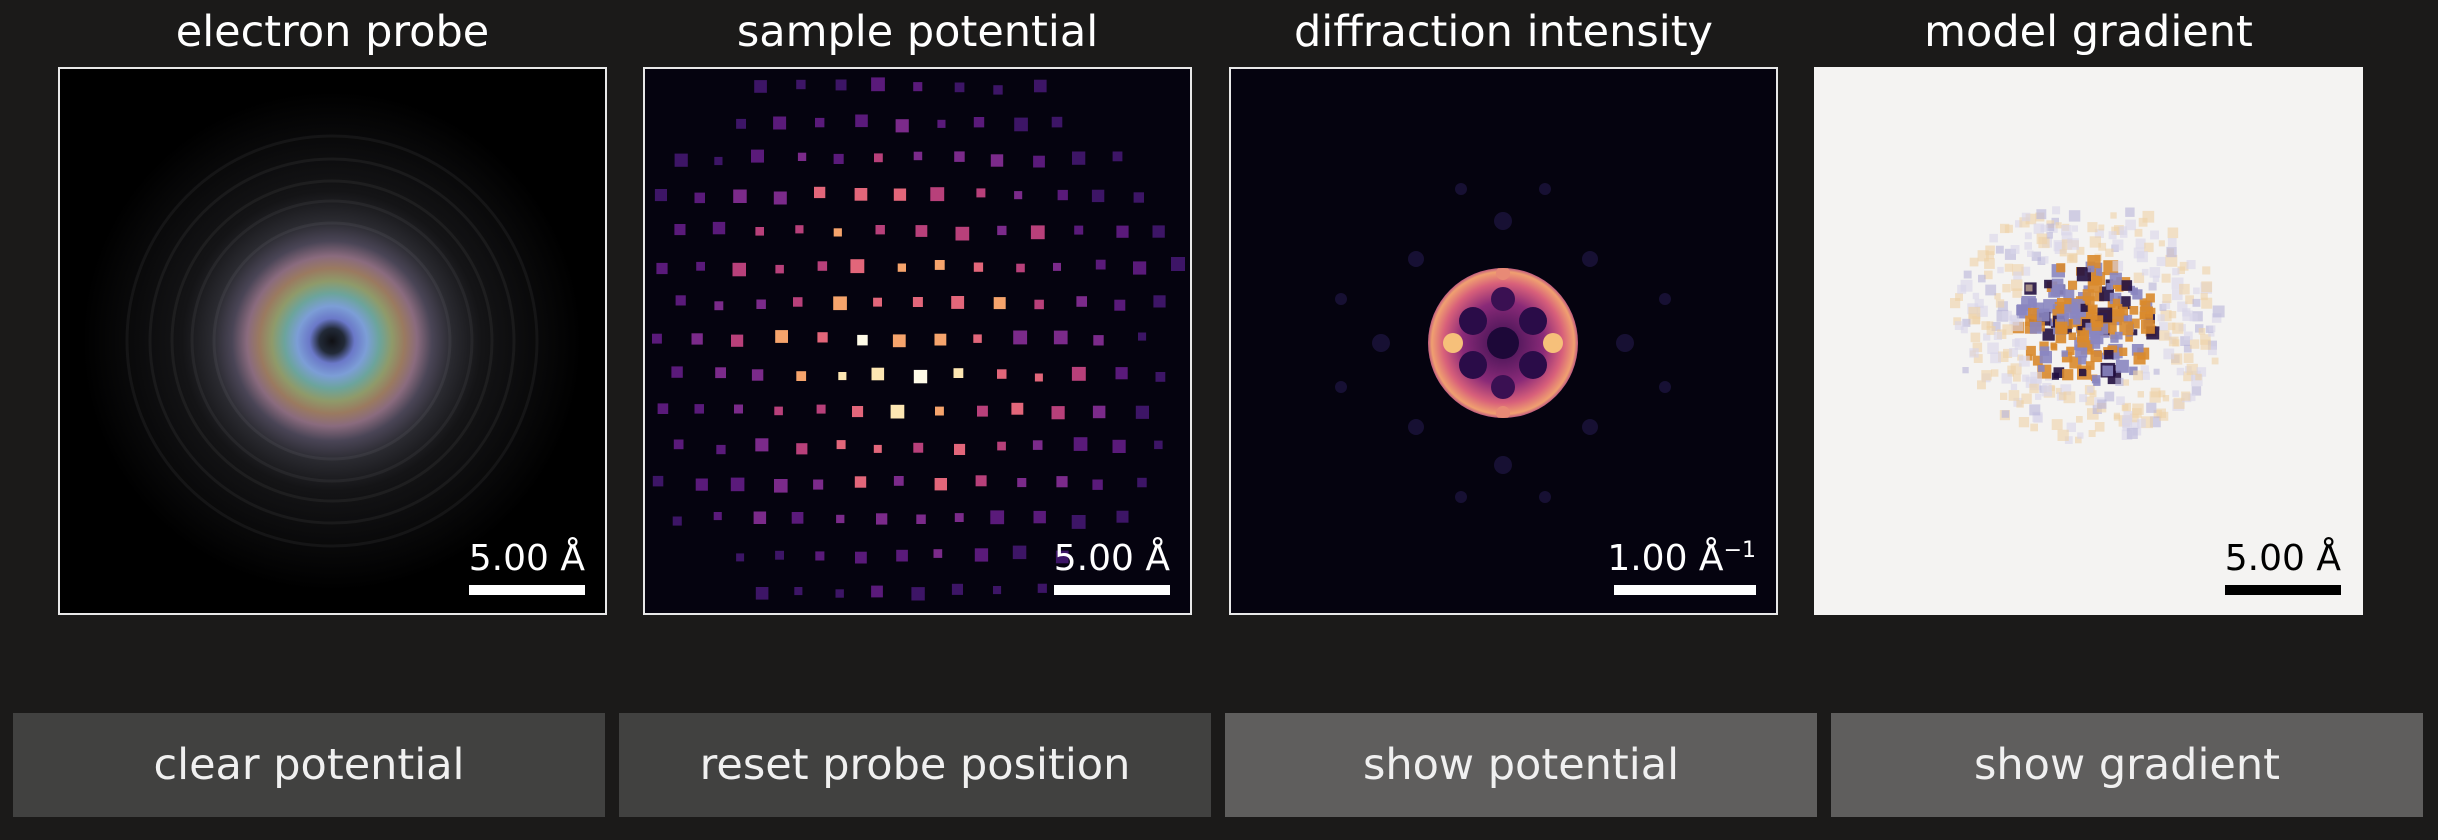  Describe the element at coordinates (527, 567) in the screenshot. I see `electron-probe-scalebar: 5.00 Å` at that location.